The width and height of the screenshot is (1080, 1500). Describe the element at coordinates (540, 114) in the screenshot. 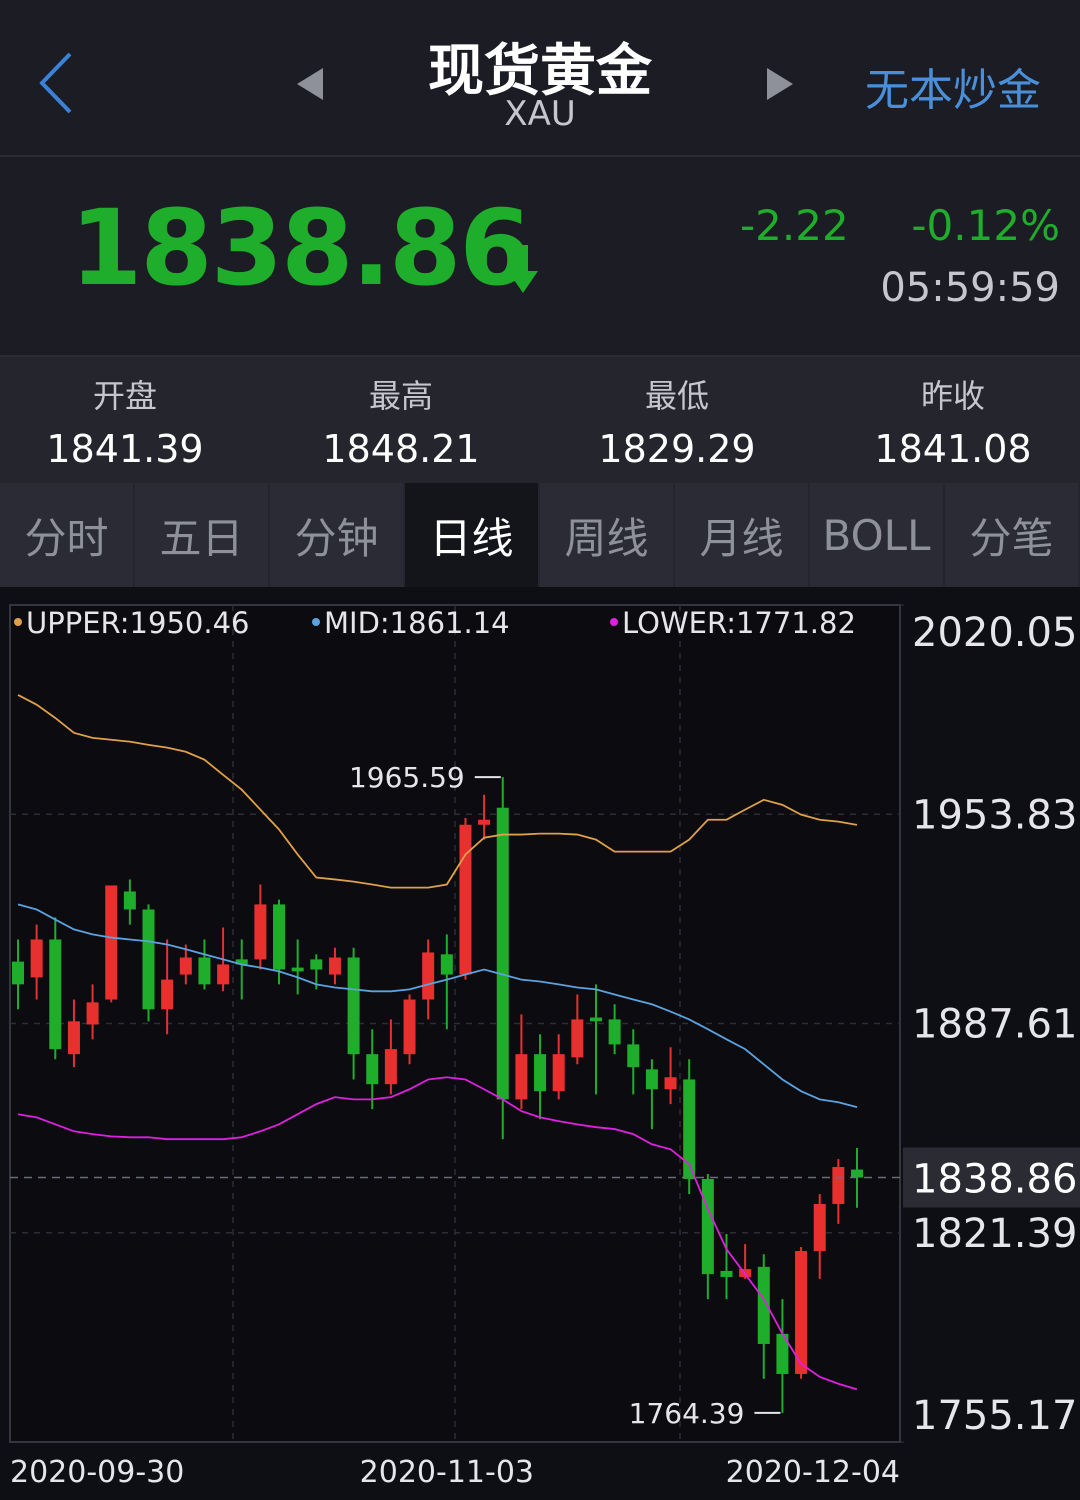

I see `subtitle: XAU` at that location.